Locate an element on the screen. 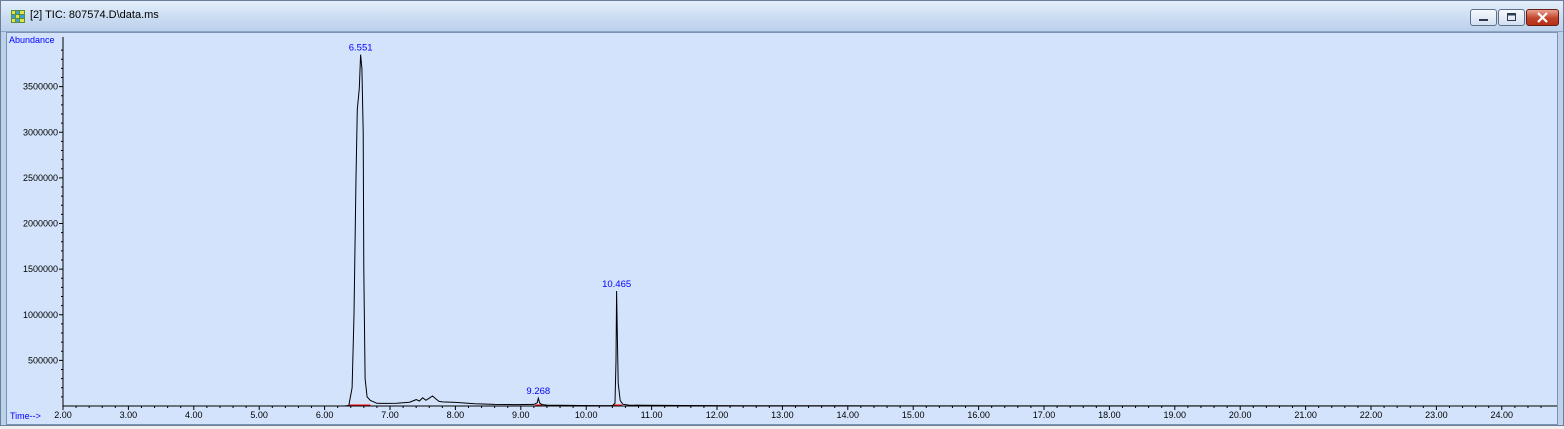 Image resolution: width=1564 pixels, height=429 pixels. y-tick-label: 2500000 is located at coordinates (40, 178).